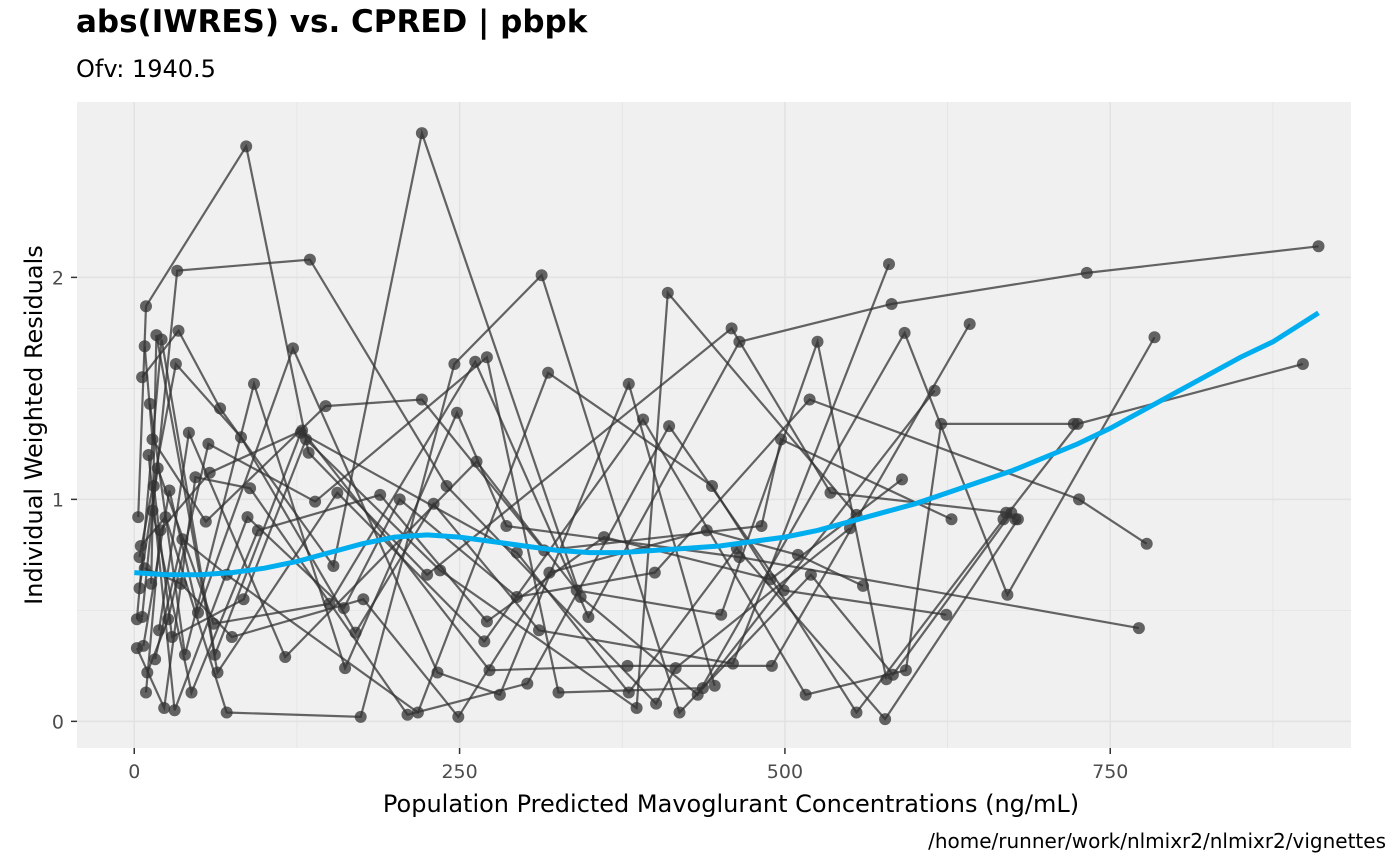  I want to click on x-tick-label: 500, so click(785, 772).